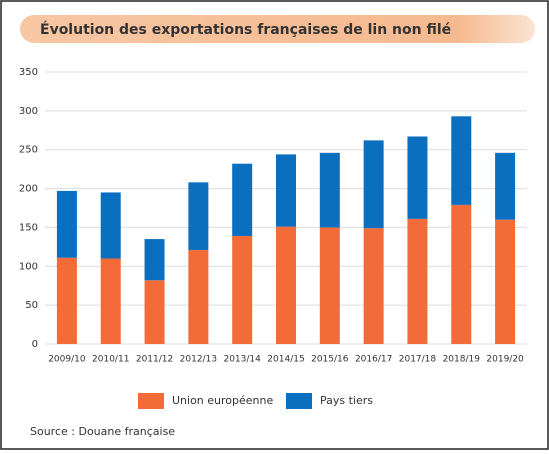 This screenshot has height=454, width=549. I want to click on legend-label: Union européenne, so click(222, 400).